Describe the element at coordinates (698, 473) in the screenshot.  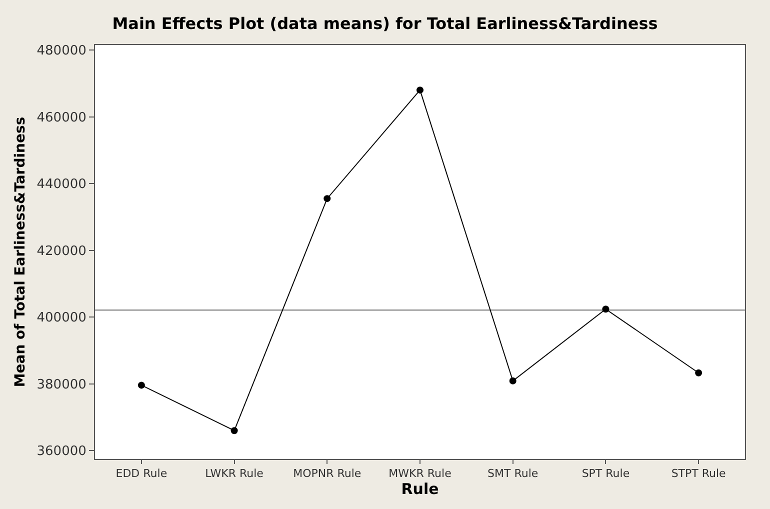
I see `x-tick-label: STPT Rule` at that location.